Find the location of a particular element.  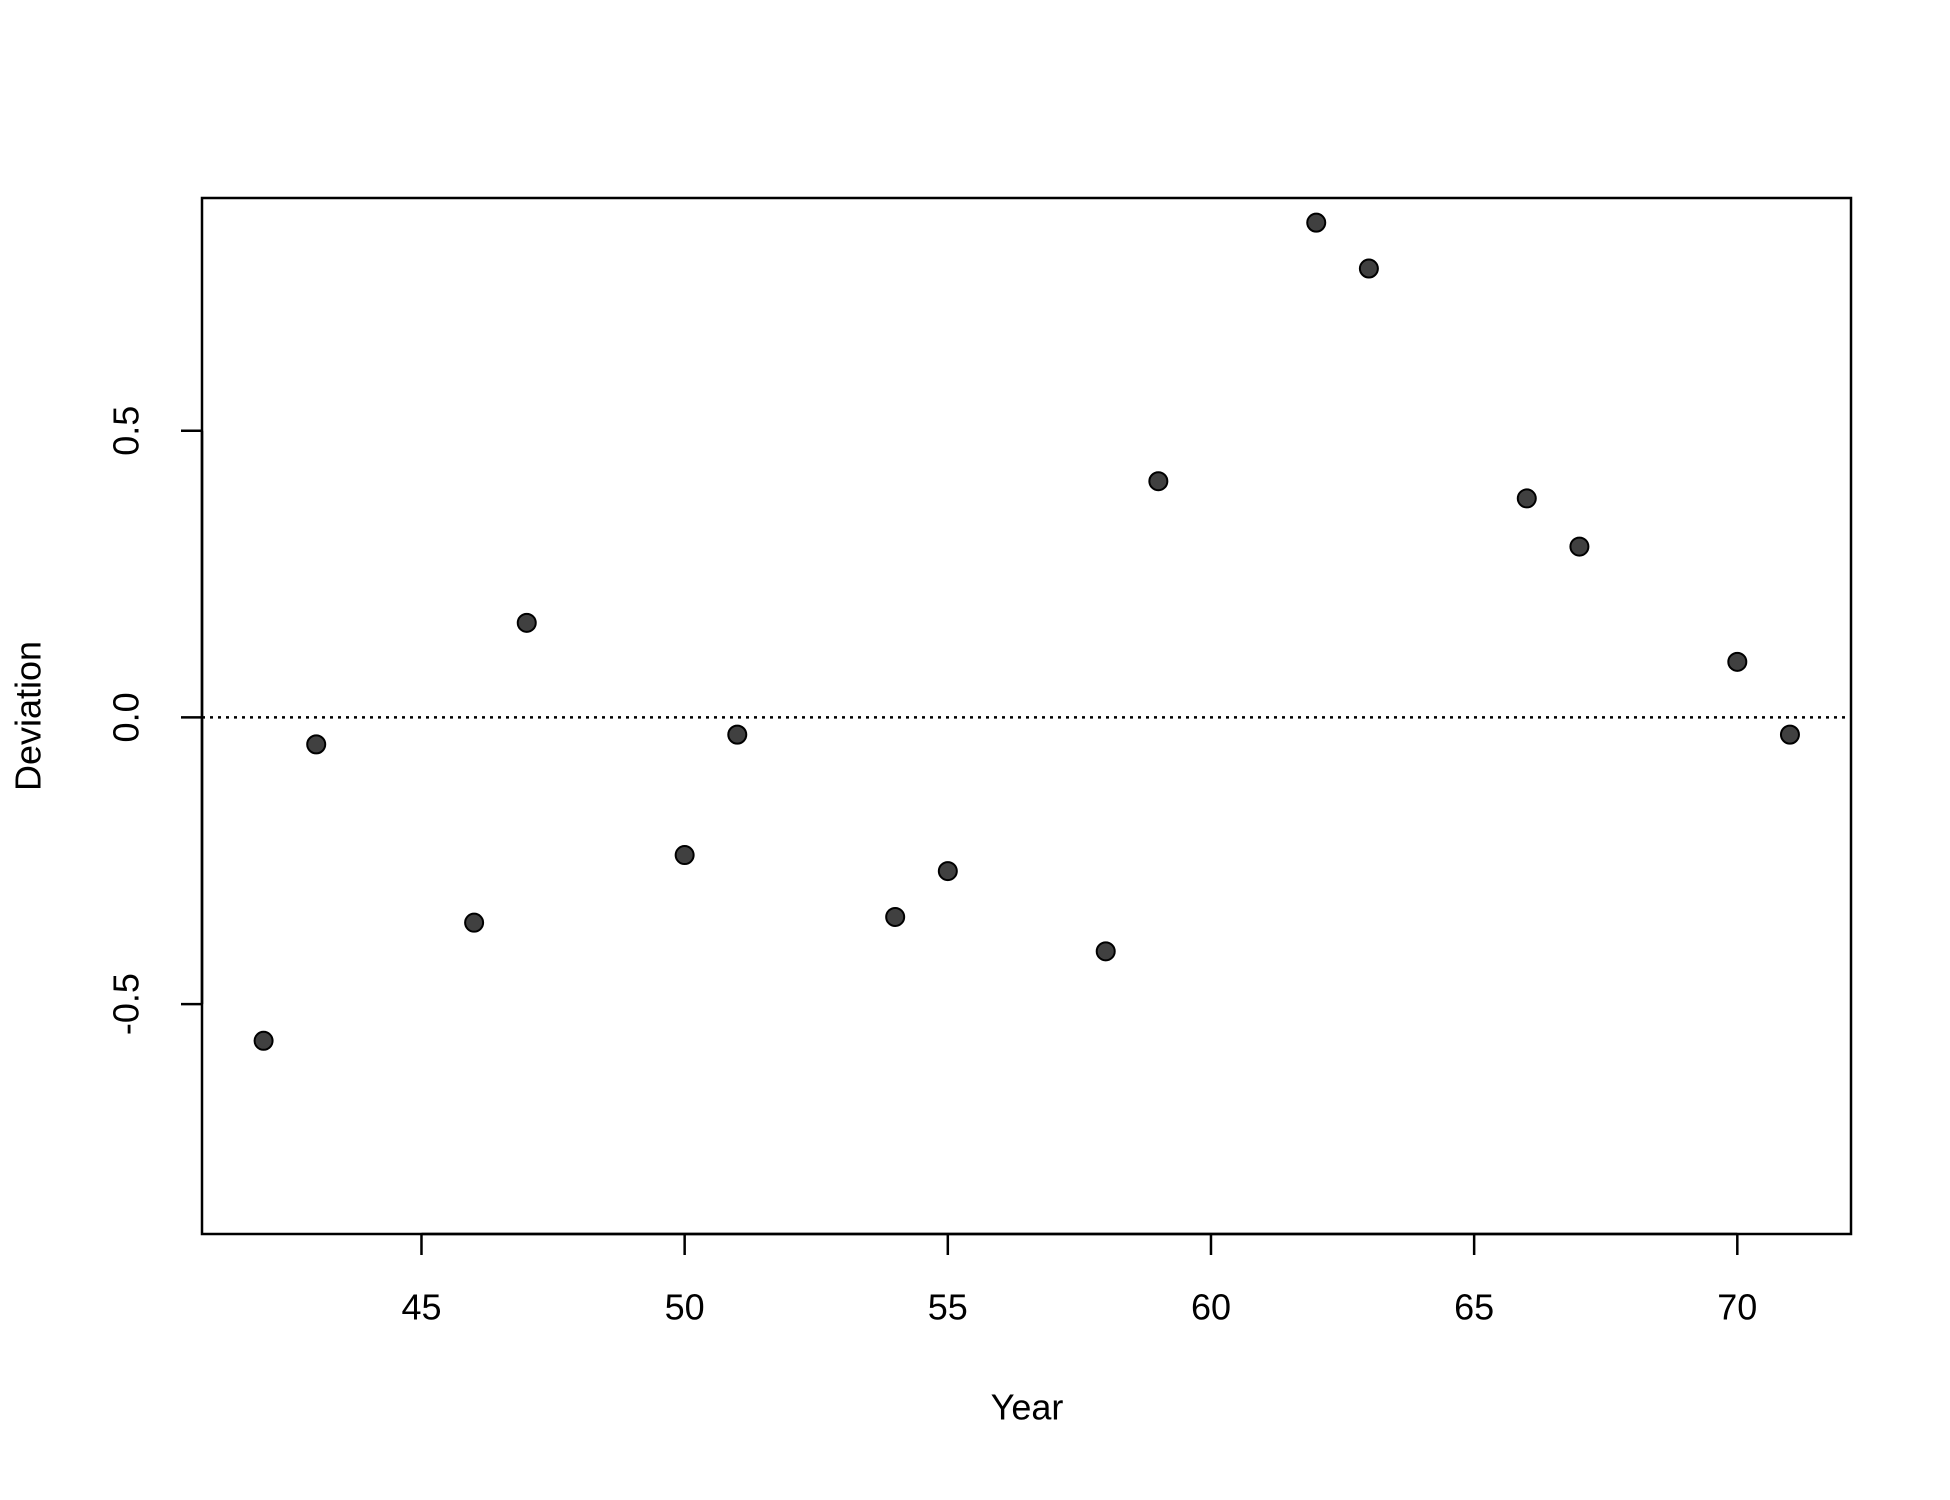

x-tick-label: 45 is located at coordinates (421, 1307).